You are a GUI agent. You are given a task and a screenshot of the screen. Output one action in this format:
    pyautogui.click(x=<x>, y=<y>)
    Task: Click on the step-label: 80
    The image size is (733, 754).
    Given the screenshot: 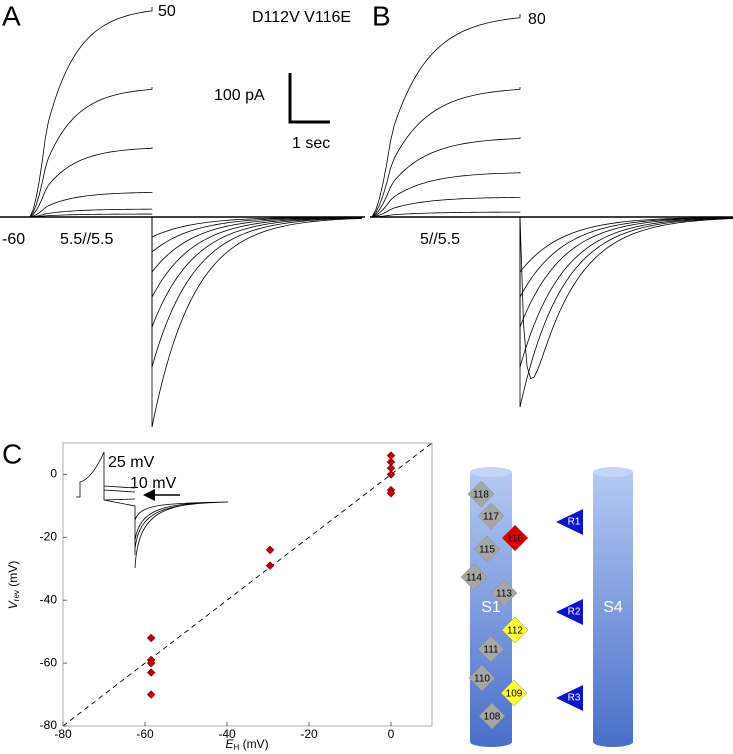 What is the action you would take?
    pyautogui.click(x=537, y=19)
    